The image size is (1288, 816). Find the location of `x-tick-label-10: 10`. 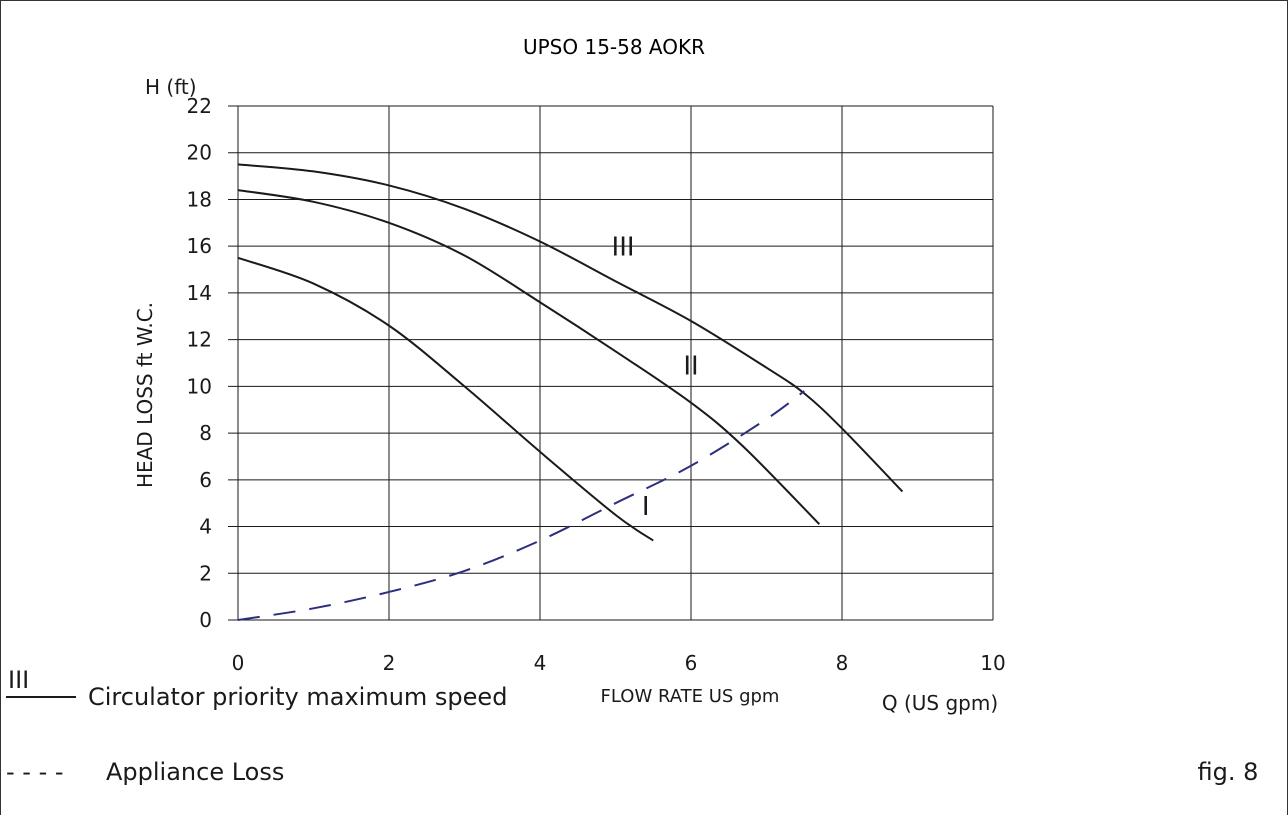

x-tick-label-10: 10 is located at coordinates (992, 663).